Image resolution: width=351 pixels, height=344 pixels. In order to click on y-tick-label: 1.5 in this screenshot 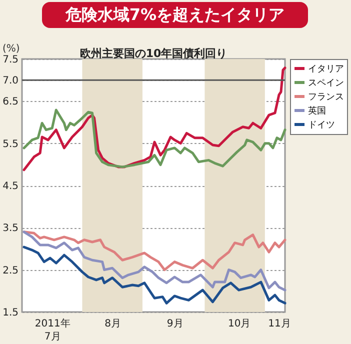, I will do `click(10, 313)`.